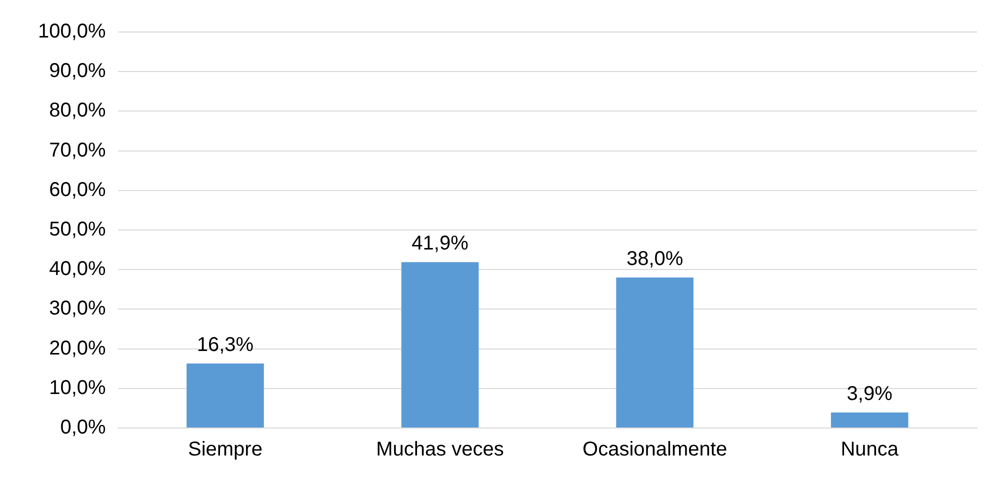 This screenshot has height=490, width=1000. Describe the element at coordinates (72, 31) in the screenshot. I see `y-tick-label: 100,0%` at that location.